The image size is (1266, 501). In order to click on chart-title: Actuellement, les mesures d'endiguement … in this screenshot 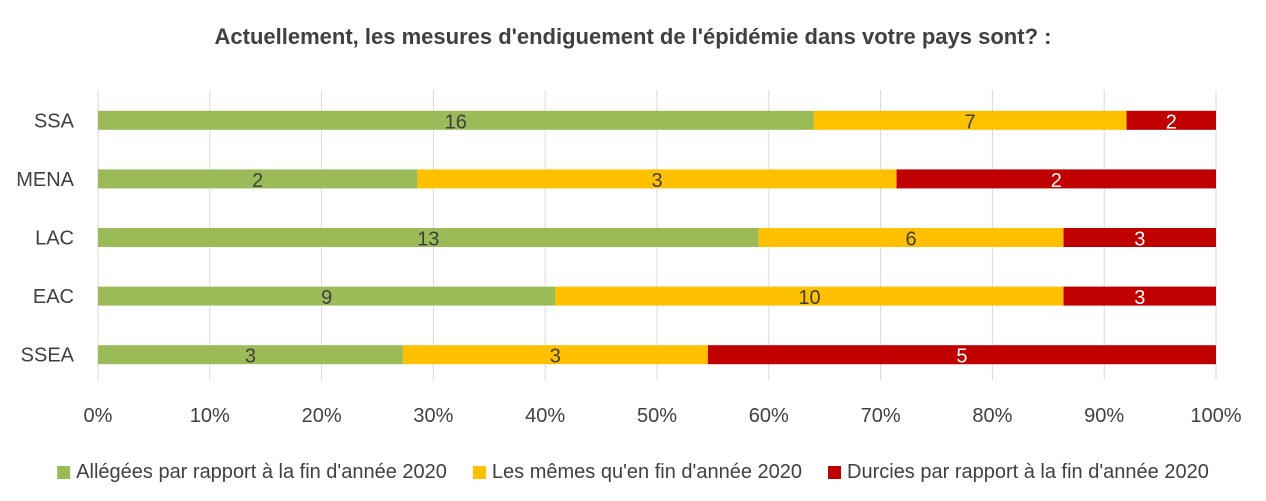, I will do `click(633, 36)`.